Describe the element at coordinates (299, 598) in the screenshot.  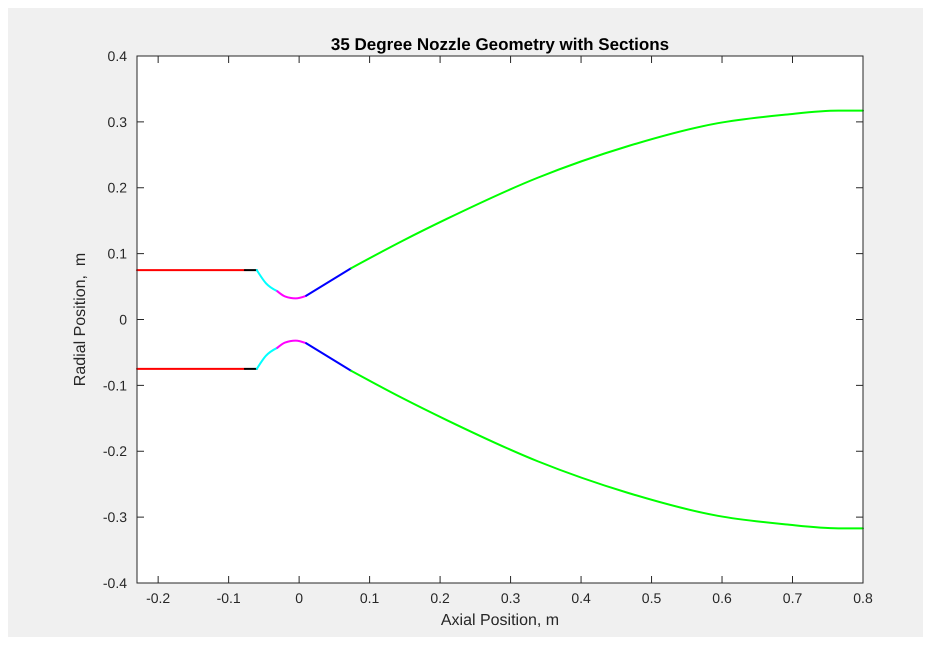
I see `x-tick-label: 0` at that location.